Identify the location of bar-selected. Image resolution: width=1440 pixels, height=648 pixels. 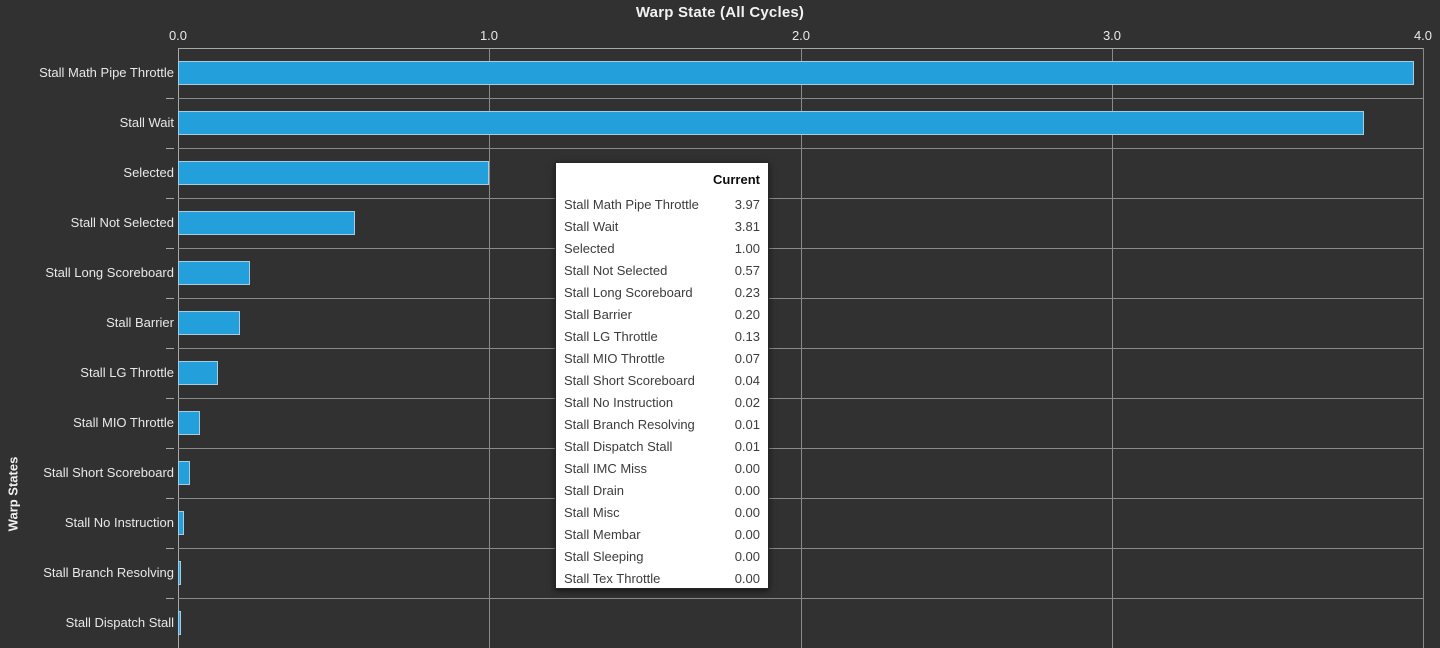
(333, 173).